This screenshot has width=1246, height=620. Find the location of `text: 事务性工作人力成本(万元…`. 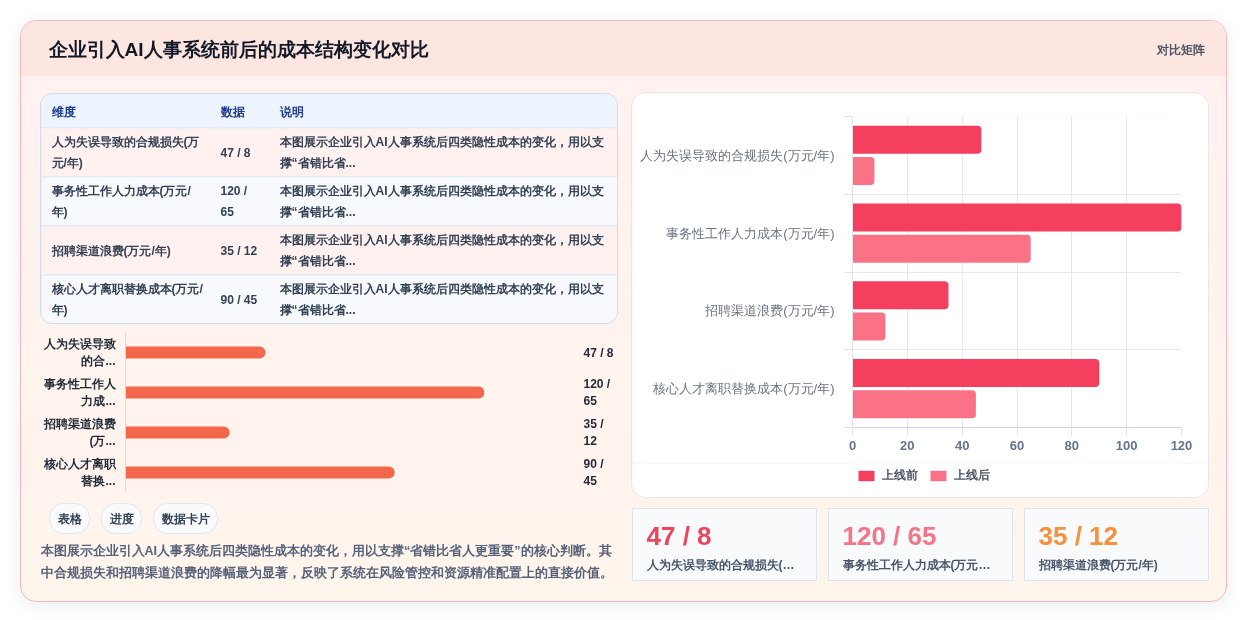

text: 事务性工作人力成本(万元… is located at coordinates (916, 564).